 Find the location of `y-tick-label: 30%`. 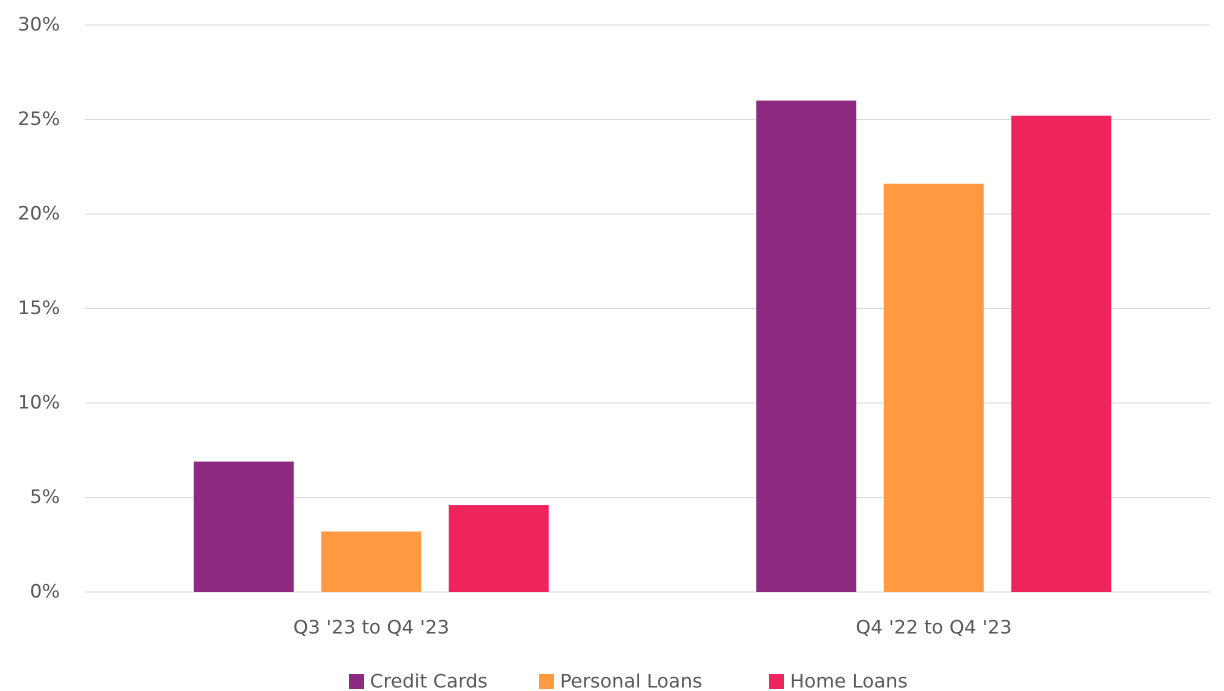

y-tick-label: 30% is located at coordinates (39, 25).